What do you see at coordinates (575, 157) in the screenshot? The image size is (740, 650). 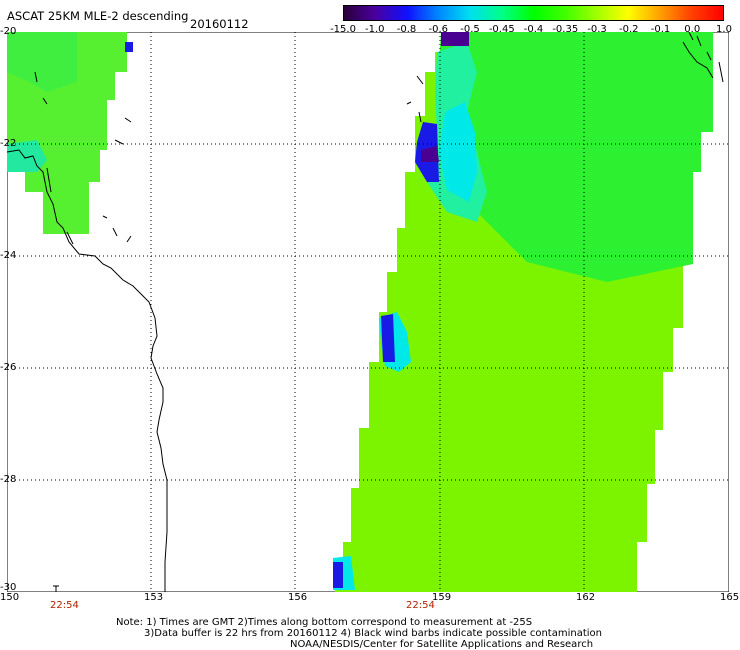 I see `right-swath-green` at bounding box center [575, 157].